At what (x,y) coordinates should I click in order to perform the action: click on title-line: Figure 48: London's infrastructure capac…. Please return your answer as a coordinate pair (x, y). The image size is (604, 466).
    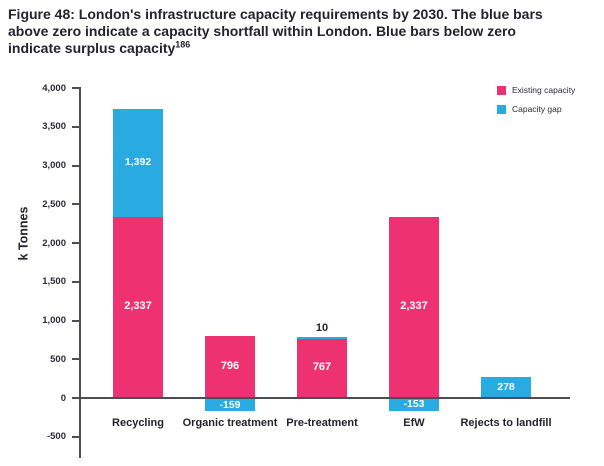
    Looking at the image, I should click on (275, 14).